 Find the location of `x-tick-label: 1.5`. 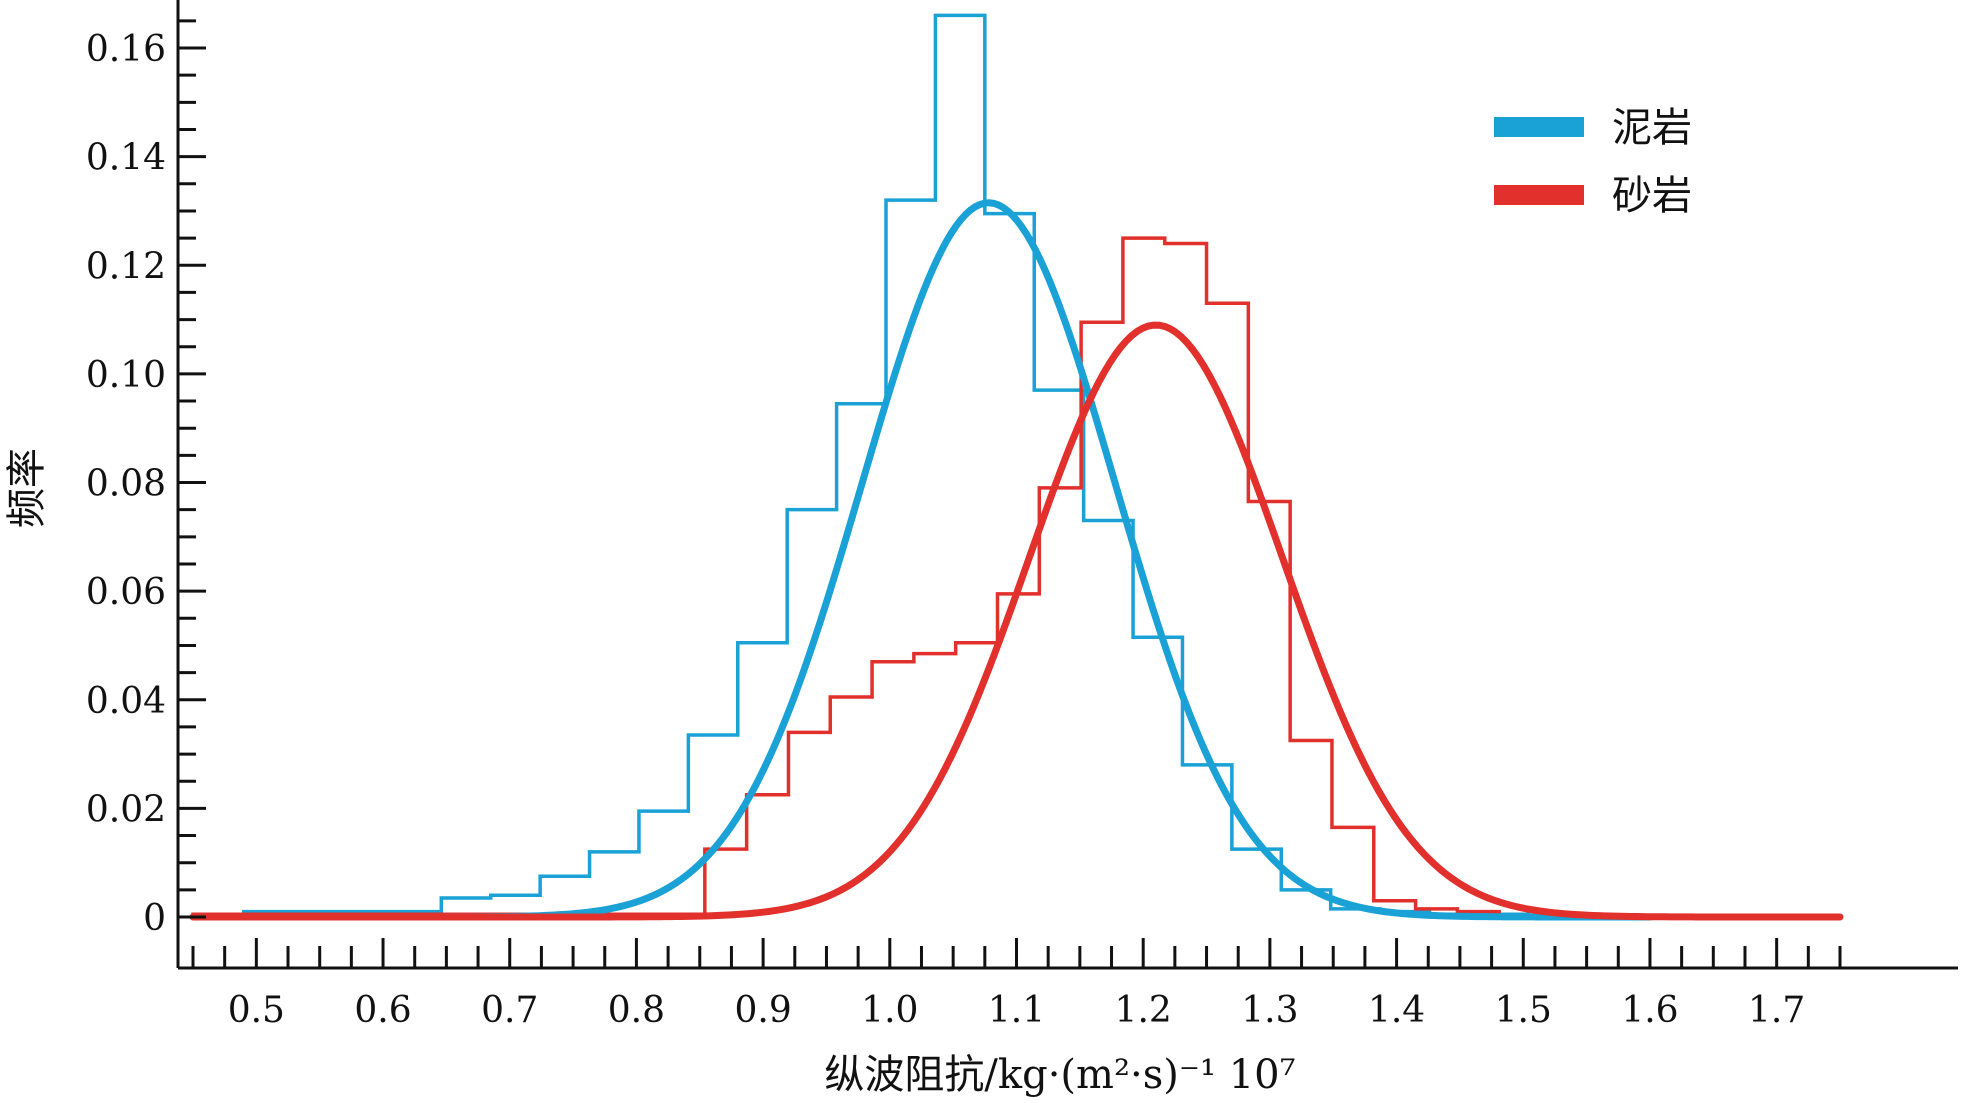

x-tick-label: 1.5 is located at coordinates (1523, 1010).